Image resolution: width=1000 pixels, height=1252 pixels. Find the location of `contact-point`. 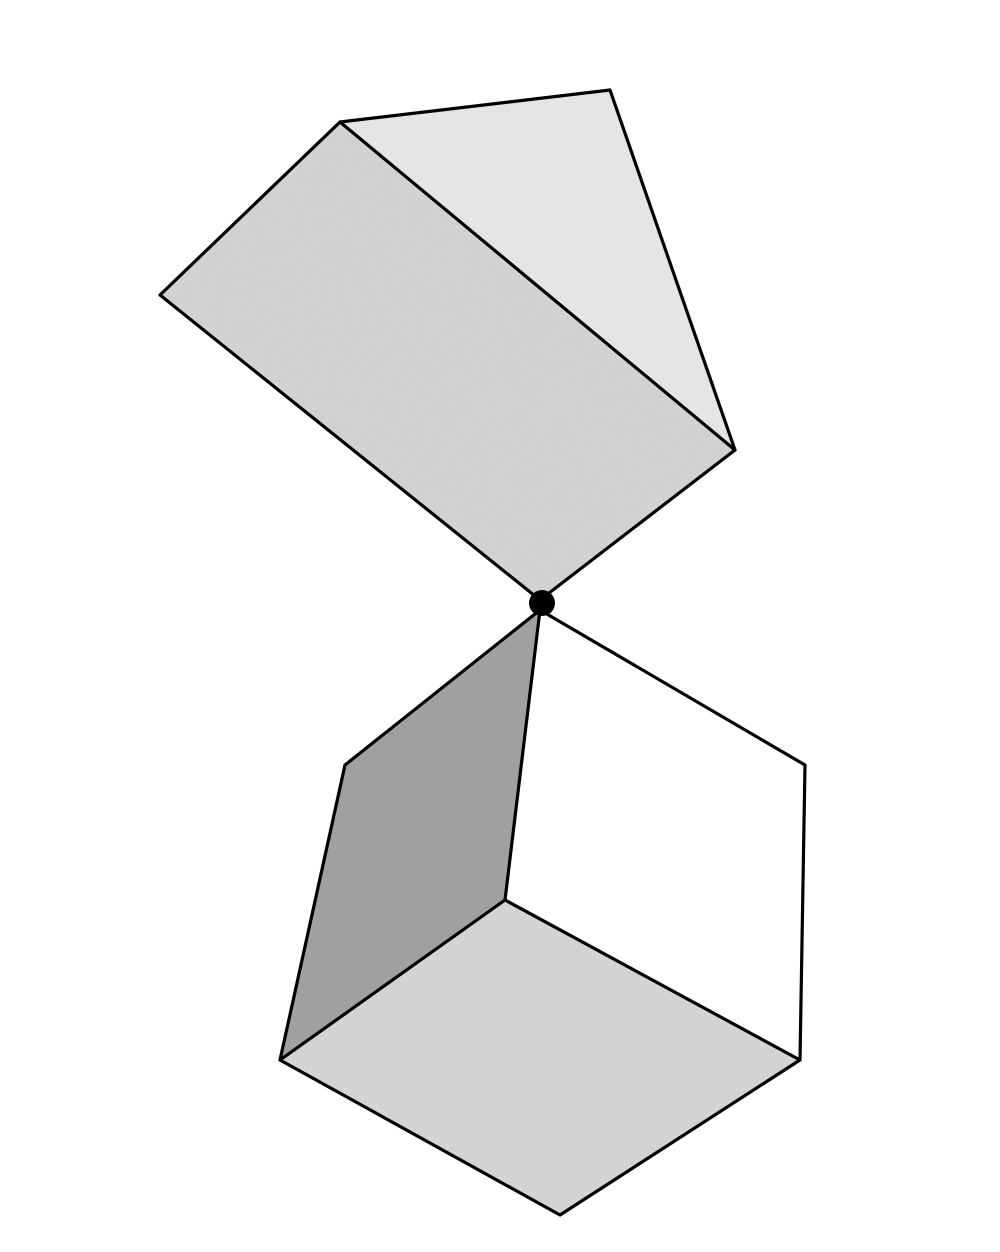

contact-point is located at coordinates (542, 603).